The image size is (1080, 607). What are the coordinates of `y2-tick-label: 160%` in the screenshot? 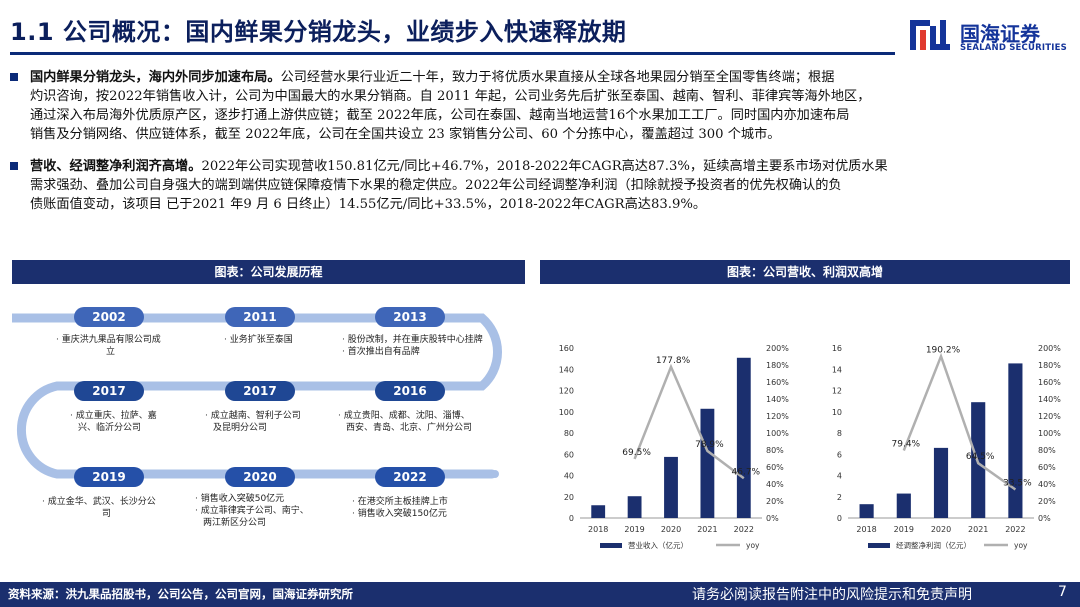 It's located at (777, 382).